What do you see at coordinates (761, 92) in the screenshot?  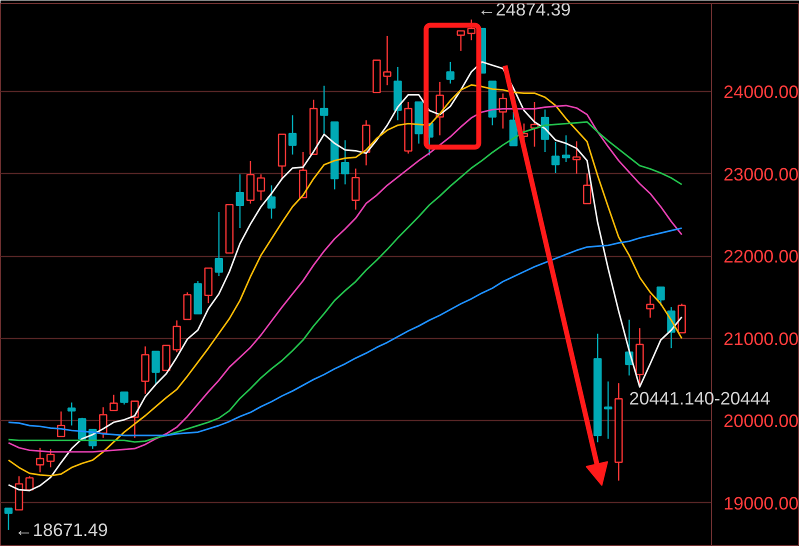 I see `y-tick-label: 24000.00` at bounding box center [761, 92].